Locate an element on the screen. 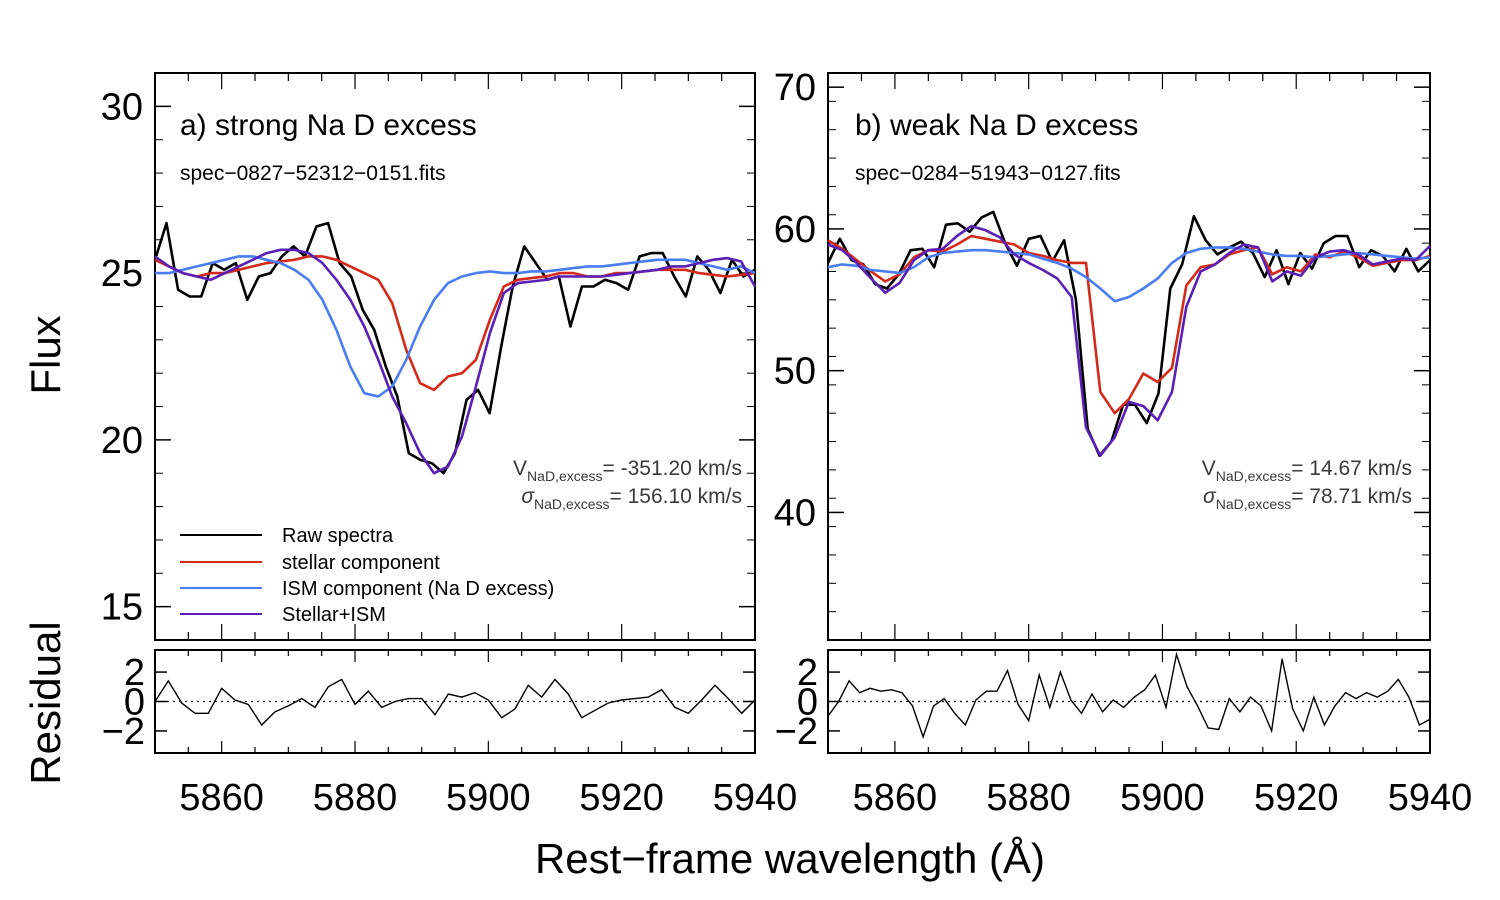  panel-a-xtick-label: 5940 is located at coordinates (755, 798).